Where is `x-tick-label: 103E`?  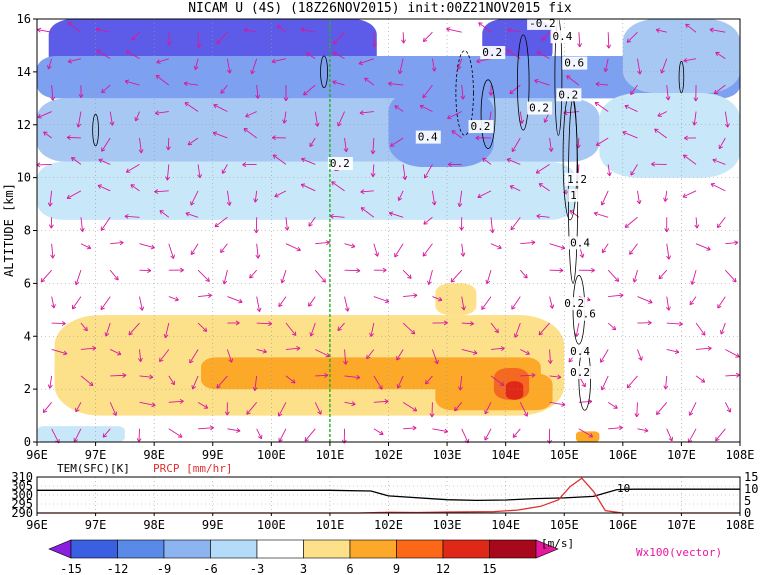 x-tick-label: 103E is located at coordinates (447, 455).